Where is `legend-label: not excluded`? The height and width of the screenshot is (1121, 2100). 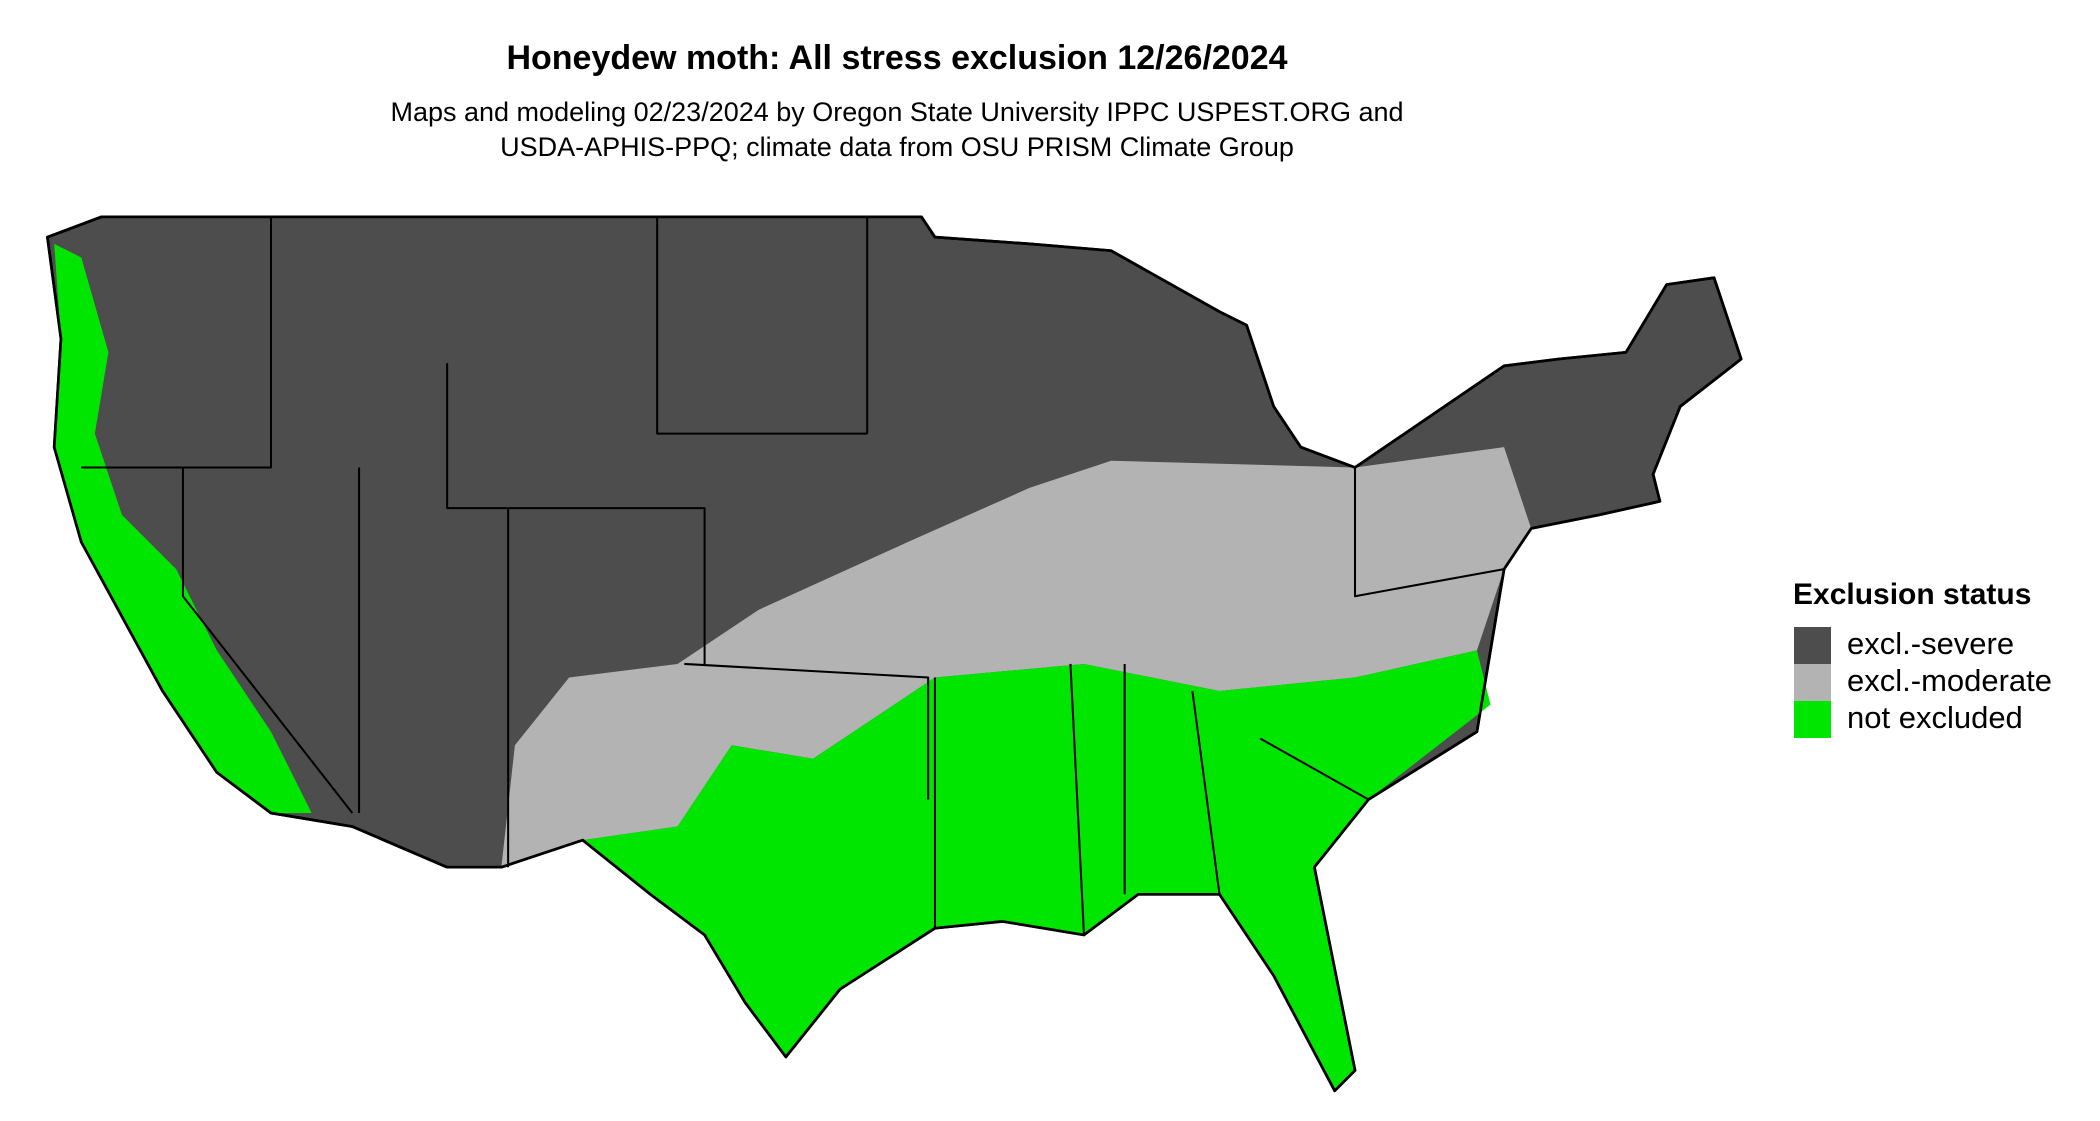
legend-label: not excluded is located at coordinates (1935, 717).